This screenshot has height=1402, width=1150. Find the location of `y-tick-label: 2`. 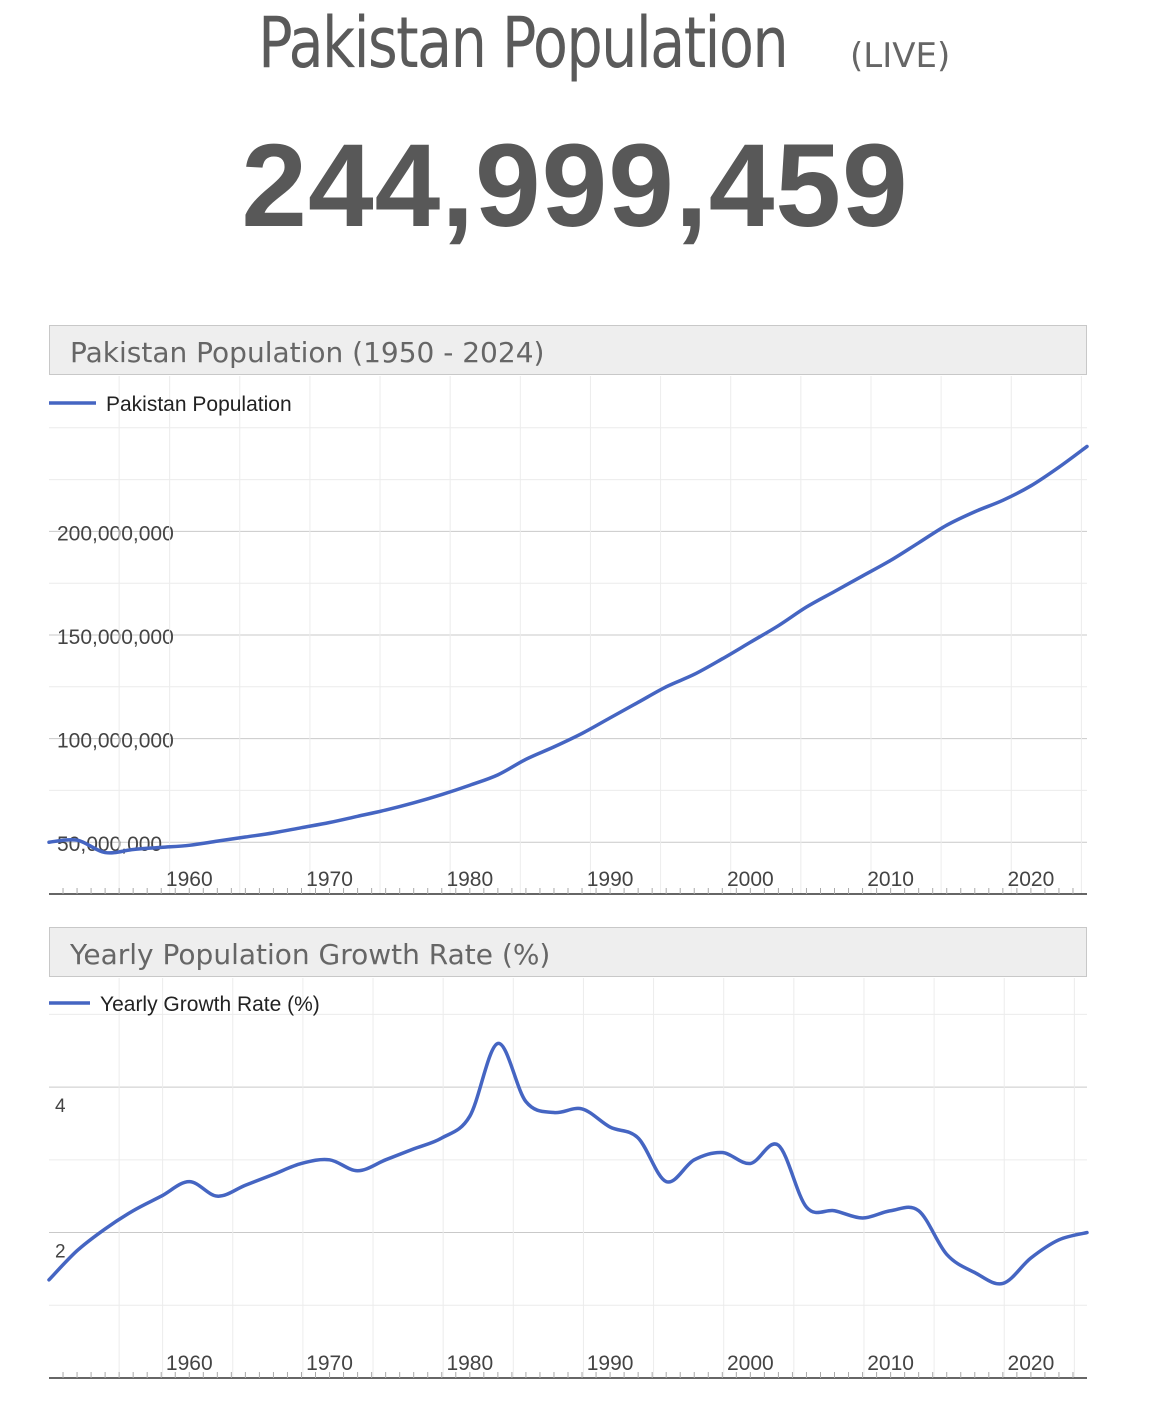

y-tick-label: 2 is located at coordinates (60, 1252).